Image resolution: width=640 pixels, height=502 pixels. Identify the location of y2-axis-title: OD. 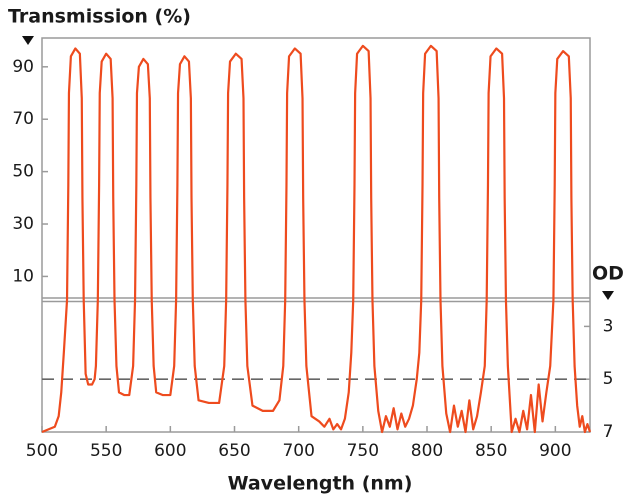
(608, 274).